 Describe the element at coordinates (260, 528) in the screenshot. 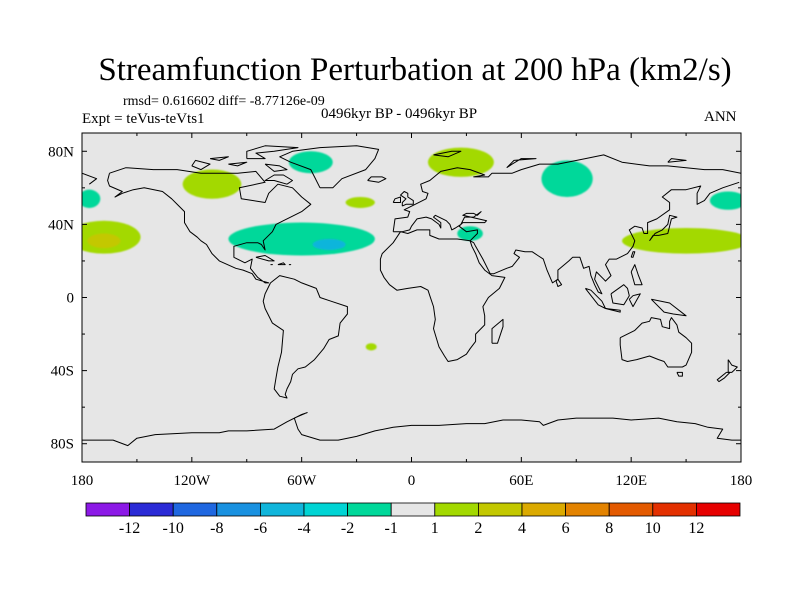

I see `colorbar-label: -6` at that location.